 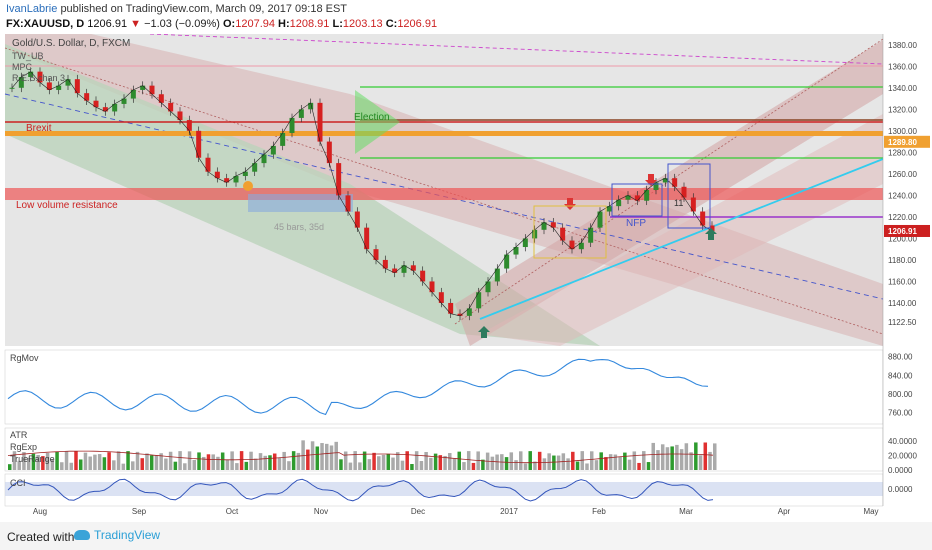 What do you see at coordinates (907, 186) in the screenshot?
I see `highlight-labels: 1289.80 1206.91` at bounding box center [907, 186].